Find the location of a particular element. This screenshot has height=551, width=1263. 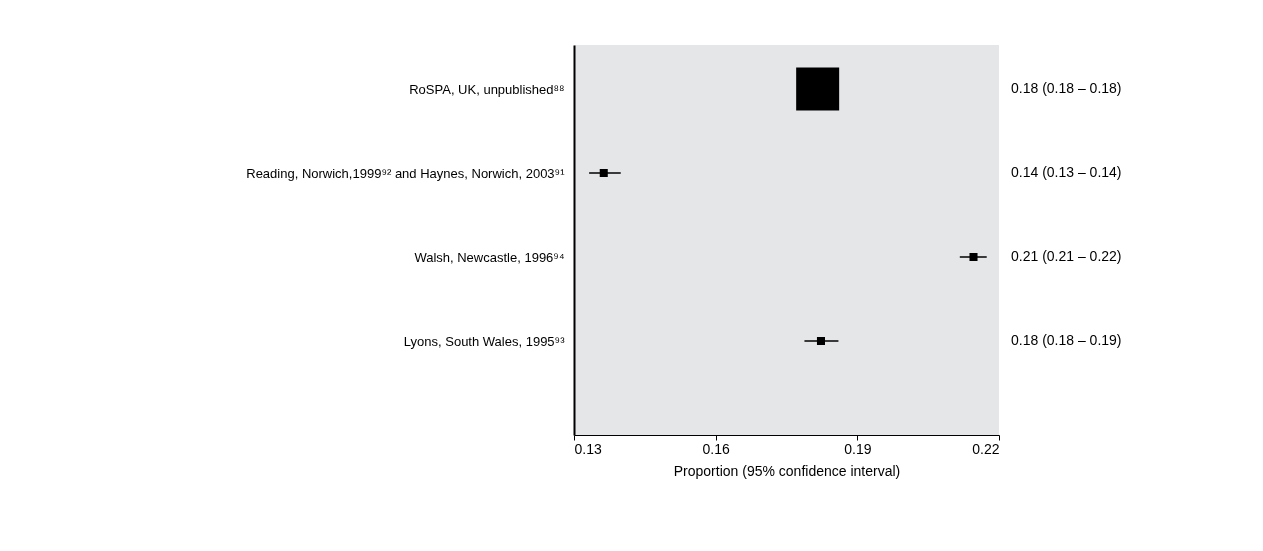

y-tick-label: Walsh, Newcastle, 1996⁹⁴ is located at coordinates (489, 257).